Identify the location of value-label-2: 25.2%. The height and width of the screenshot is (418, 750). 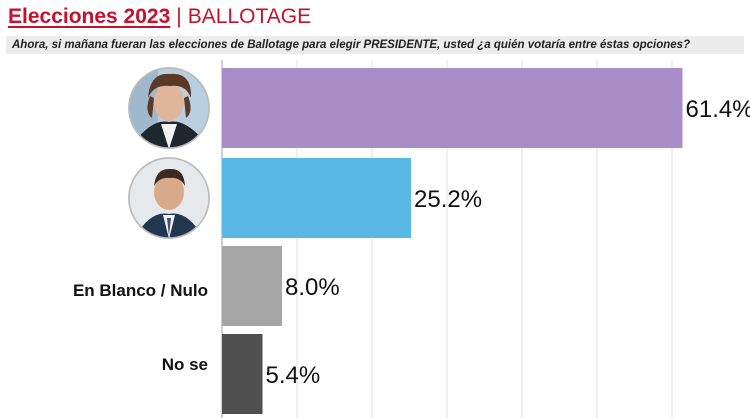
(448, 199).